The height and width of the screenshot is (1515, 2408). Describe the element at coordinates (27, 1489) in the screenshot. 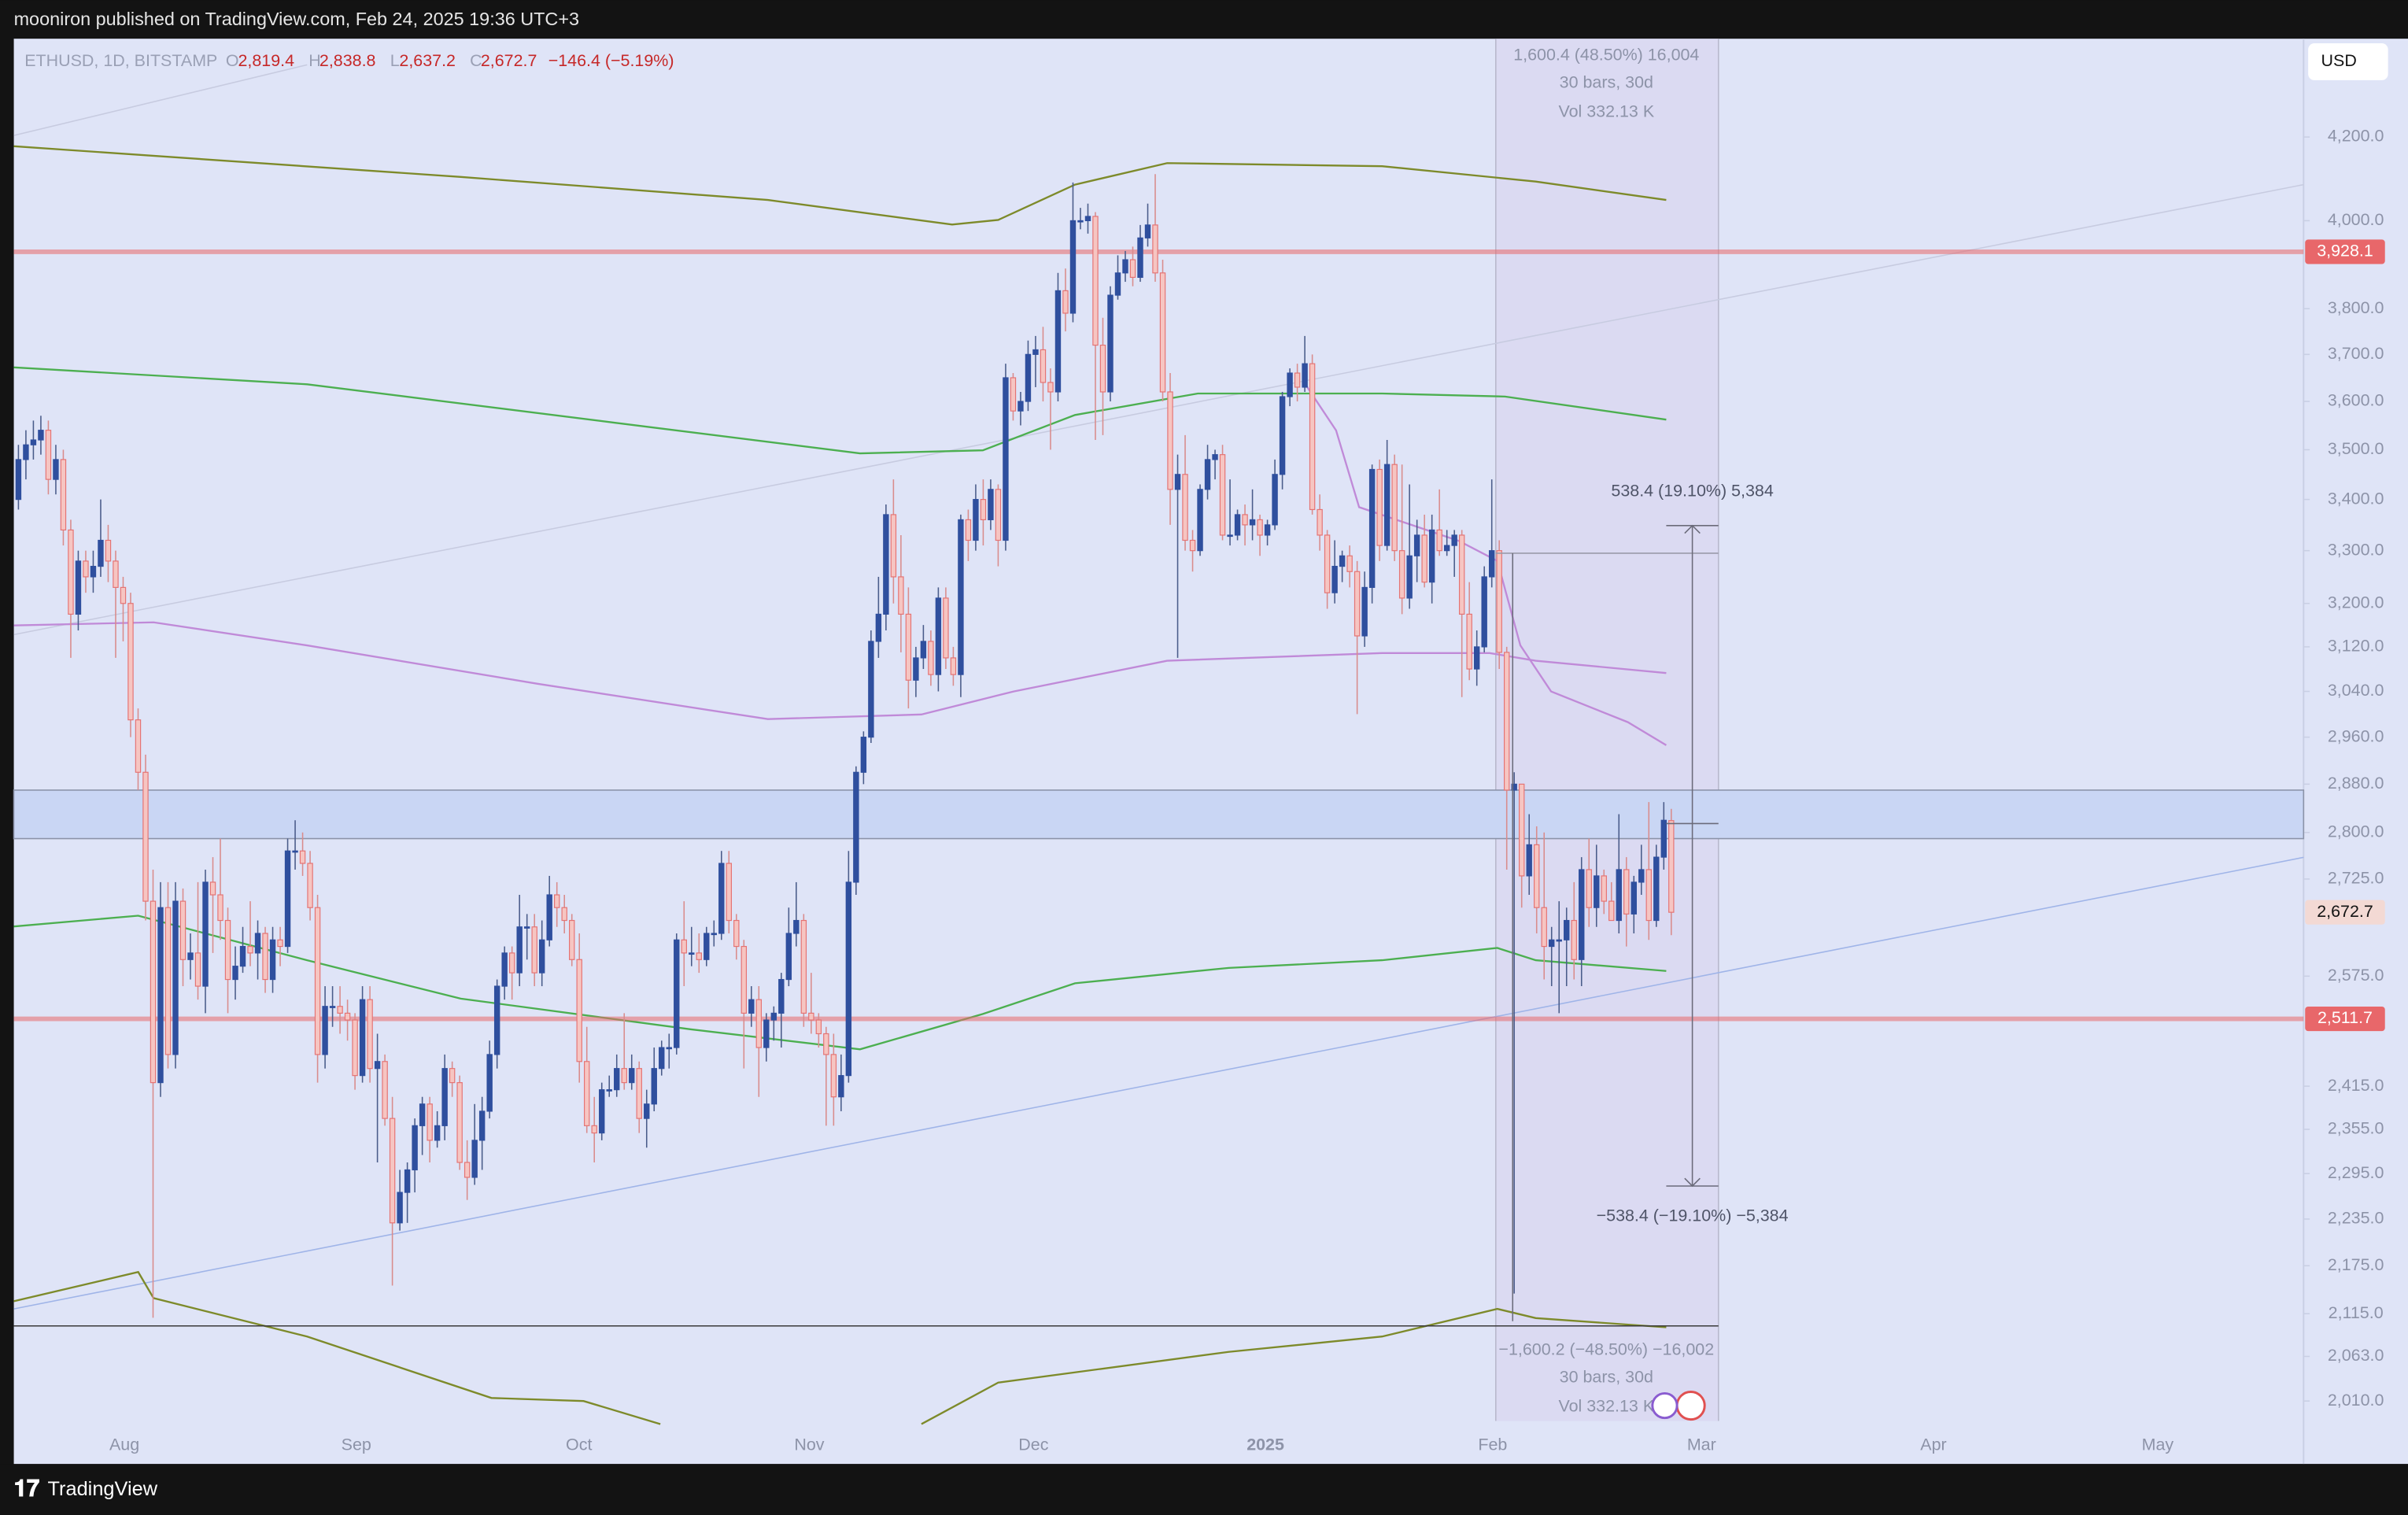

I see `footer-logo: 𝟏𝟕` at that location.